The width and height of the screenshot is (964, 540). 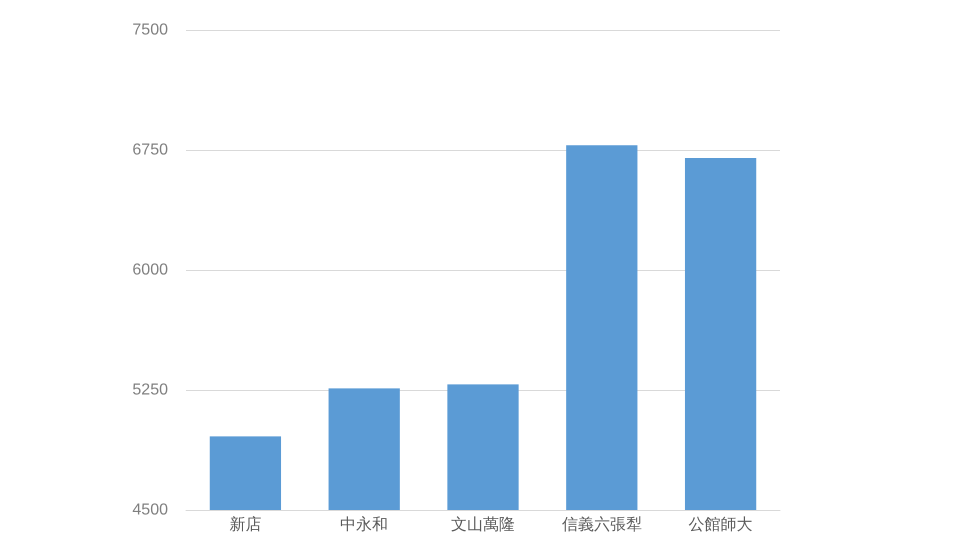 What do you see at coordinates (150, 150) in the screenshot?
I see `y-tick-label: 6750` at bounding box center [150, 150].